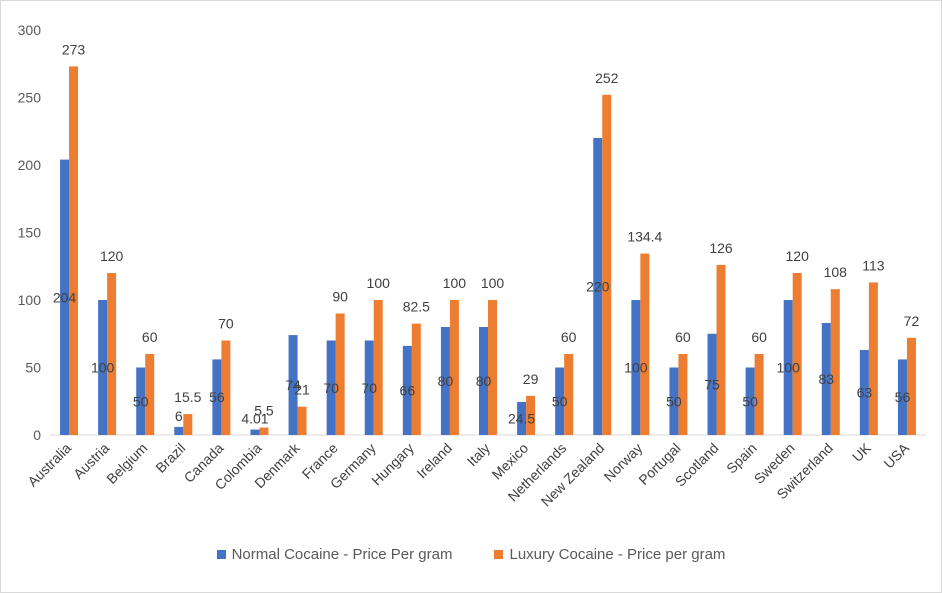  What do you see at coordinates (179, 416) in the screenshot?
I see `data-label: 6` at bounding box center [179, 416].